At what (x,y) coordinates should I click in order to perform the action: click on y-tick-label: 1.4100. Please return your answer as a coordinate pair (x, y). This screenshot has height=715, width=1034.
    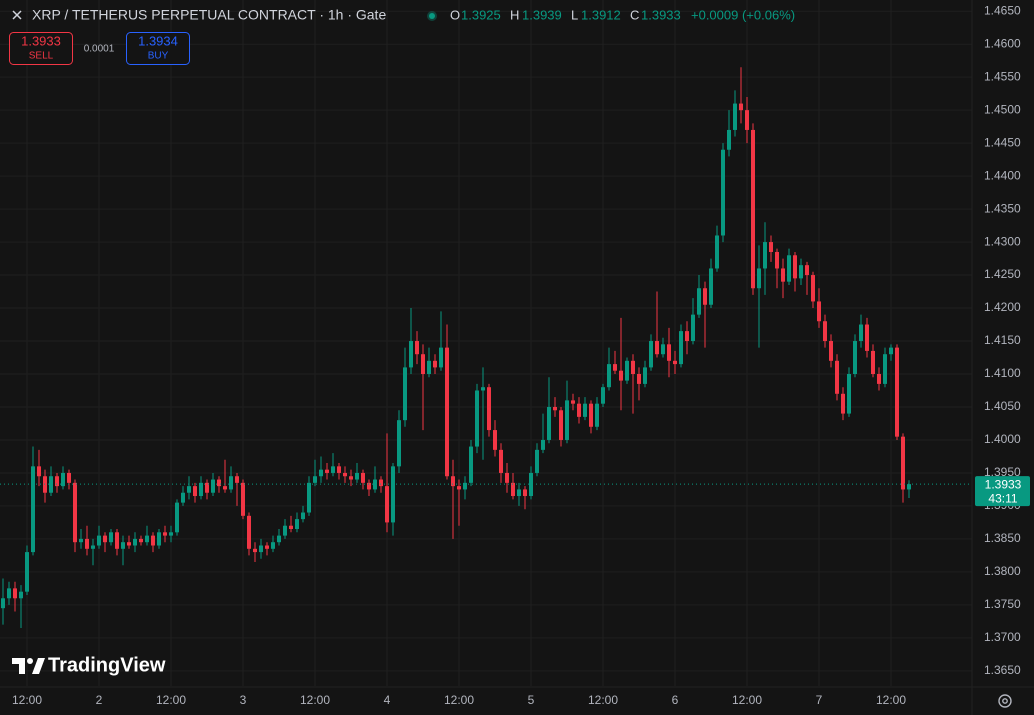
    Looking at the image, I should click on (1002, 373).